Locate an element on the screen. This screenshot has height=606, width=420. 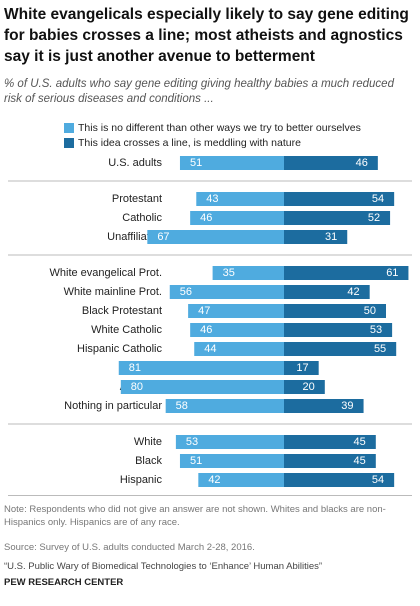
value-label: 43 is located at coordinates (212, 199).